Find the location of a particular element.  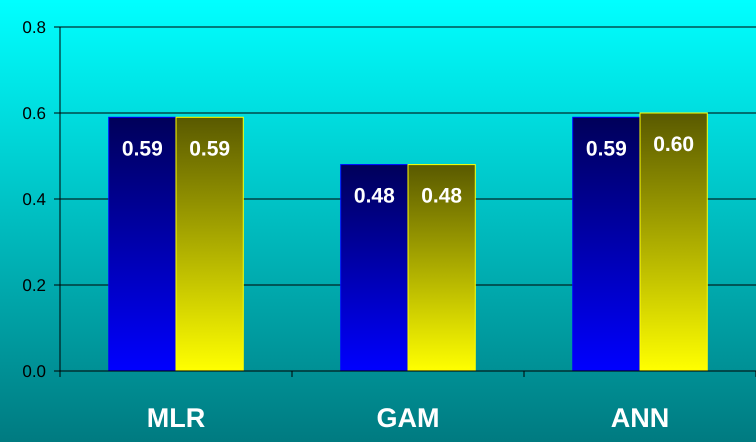

y-tick-label: 0.6 is located at coordinates (34, 113).